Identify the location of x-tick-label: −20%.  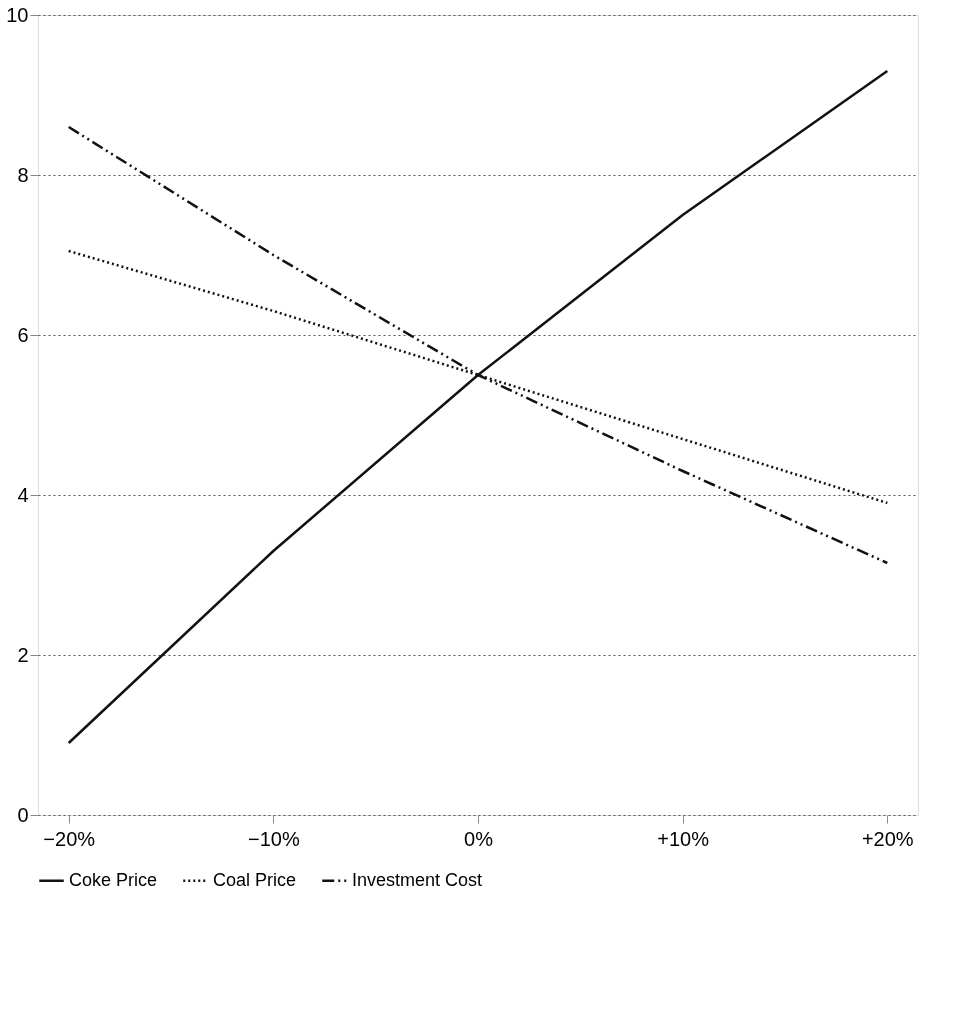
(69, 838).